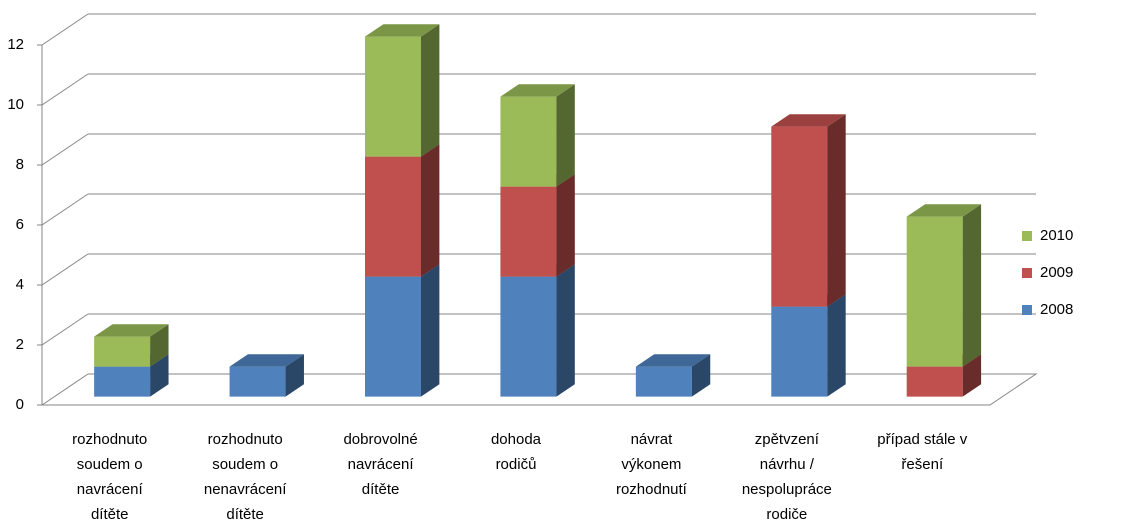 The width and height of the screenshot is (1142, 532). Describe the element at coordinates (787, 489) in the screenshot. I see `x-tick-label: nespolupráce` at that location.